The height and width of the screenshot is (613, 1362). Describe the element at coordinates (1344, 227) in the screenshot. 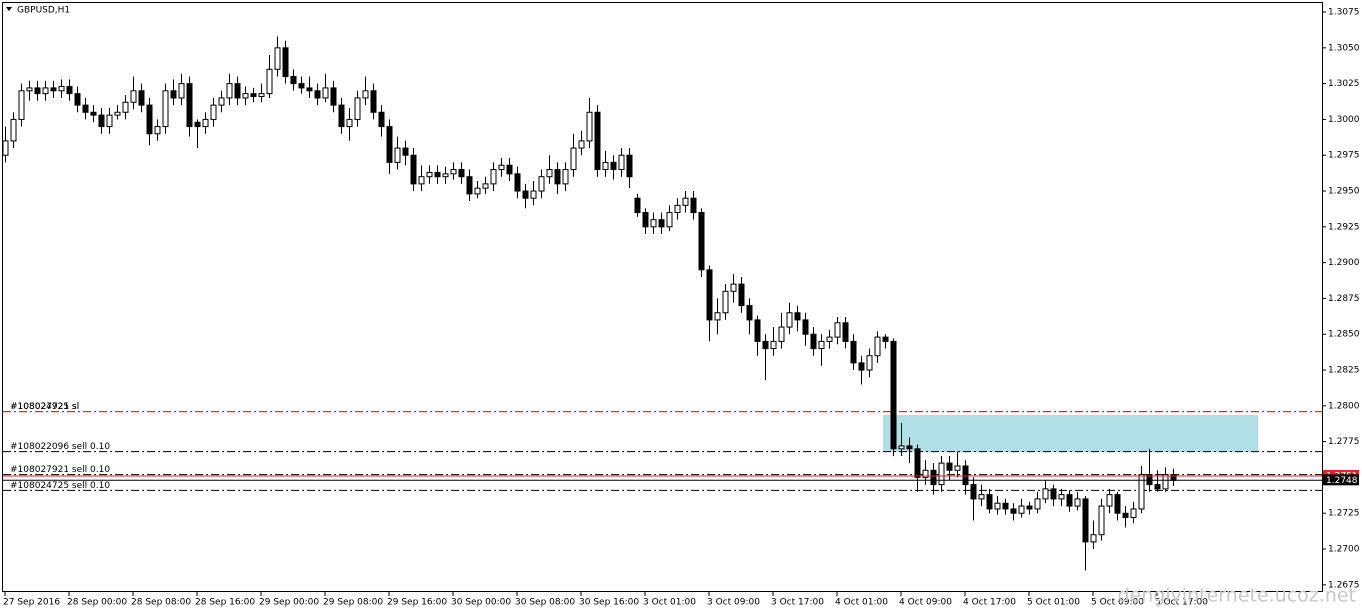

I see `y-tick-label: 1.2925` at that location.